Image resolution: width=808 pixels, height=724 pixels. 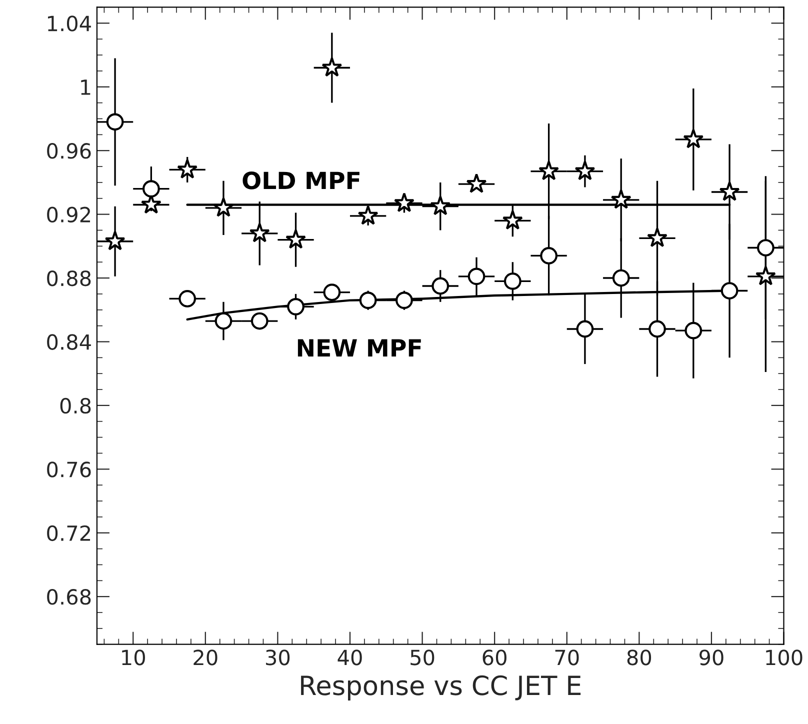 I want to click on x-tick-label: 50, so click(x=422, y=658).